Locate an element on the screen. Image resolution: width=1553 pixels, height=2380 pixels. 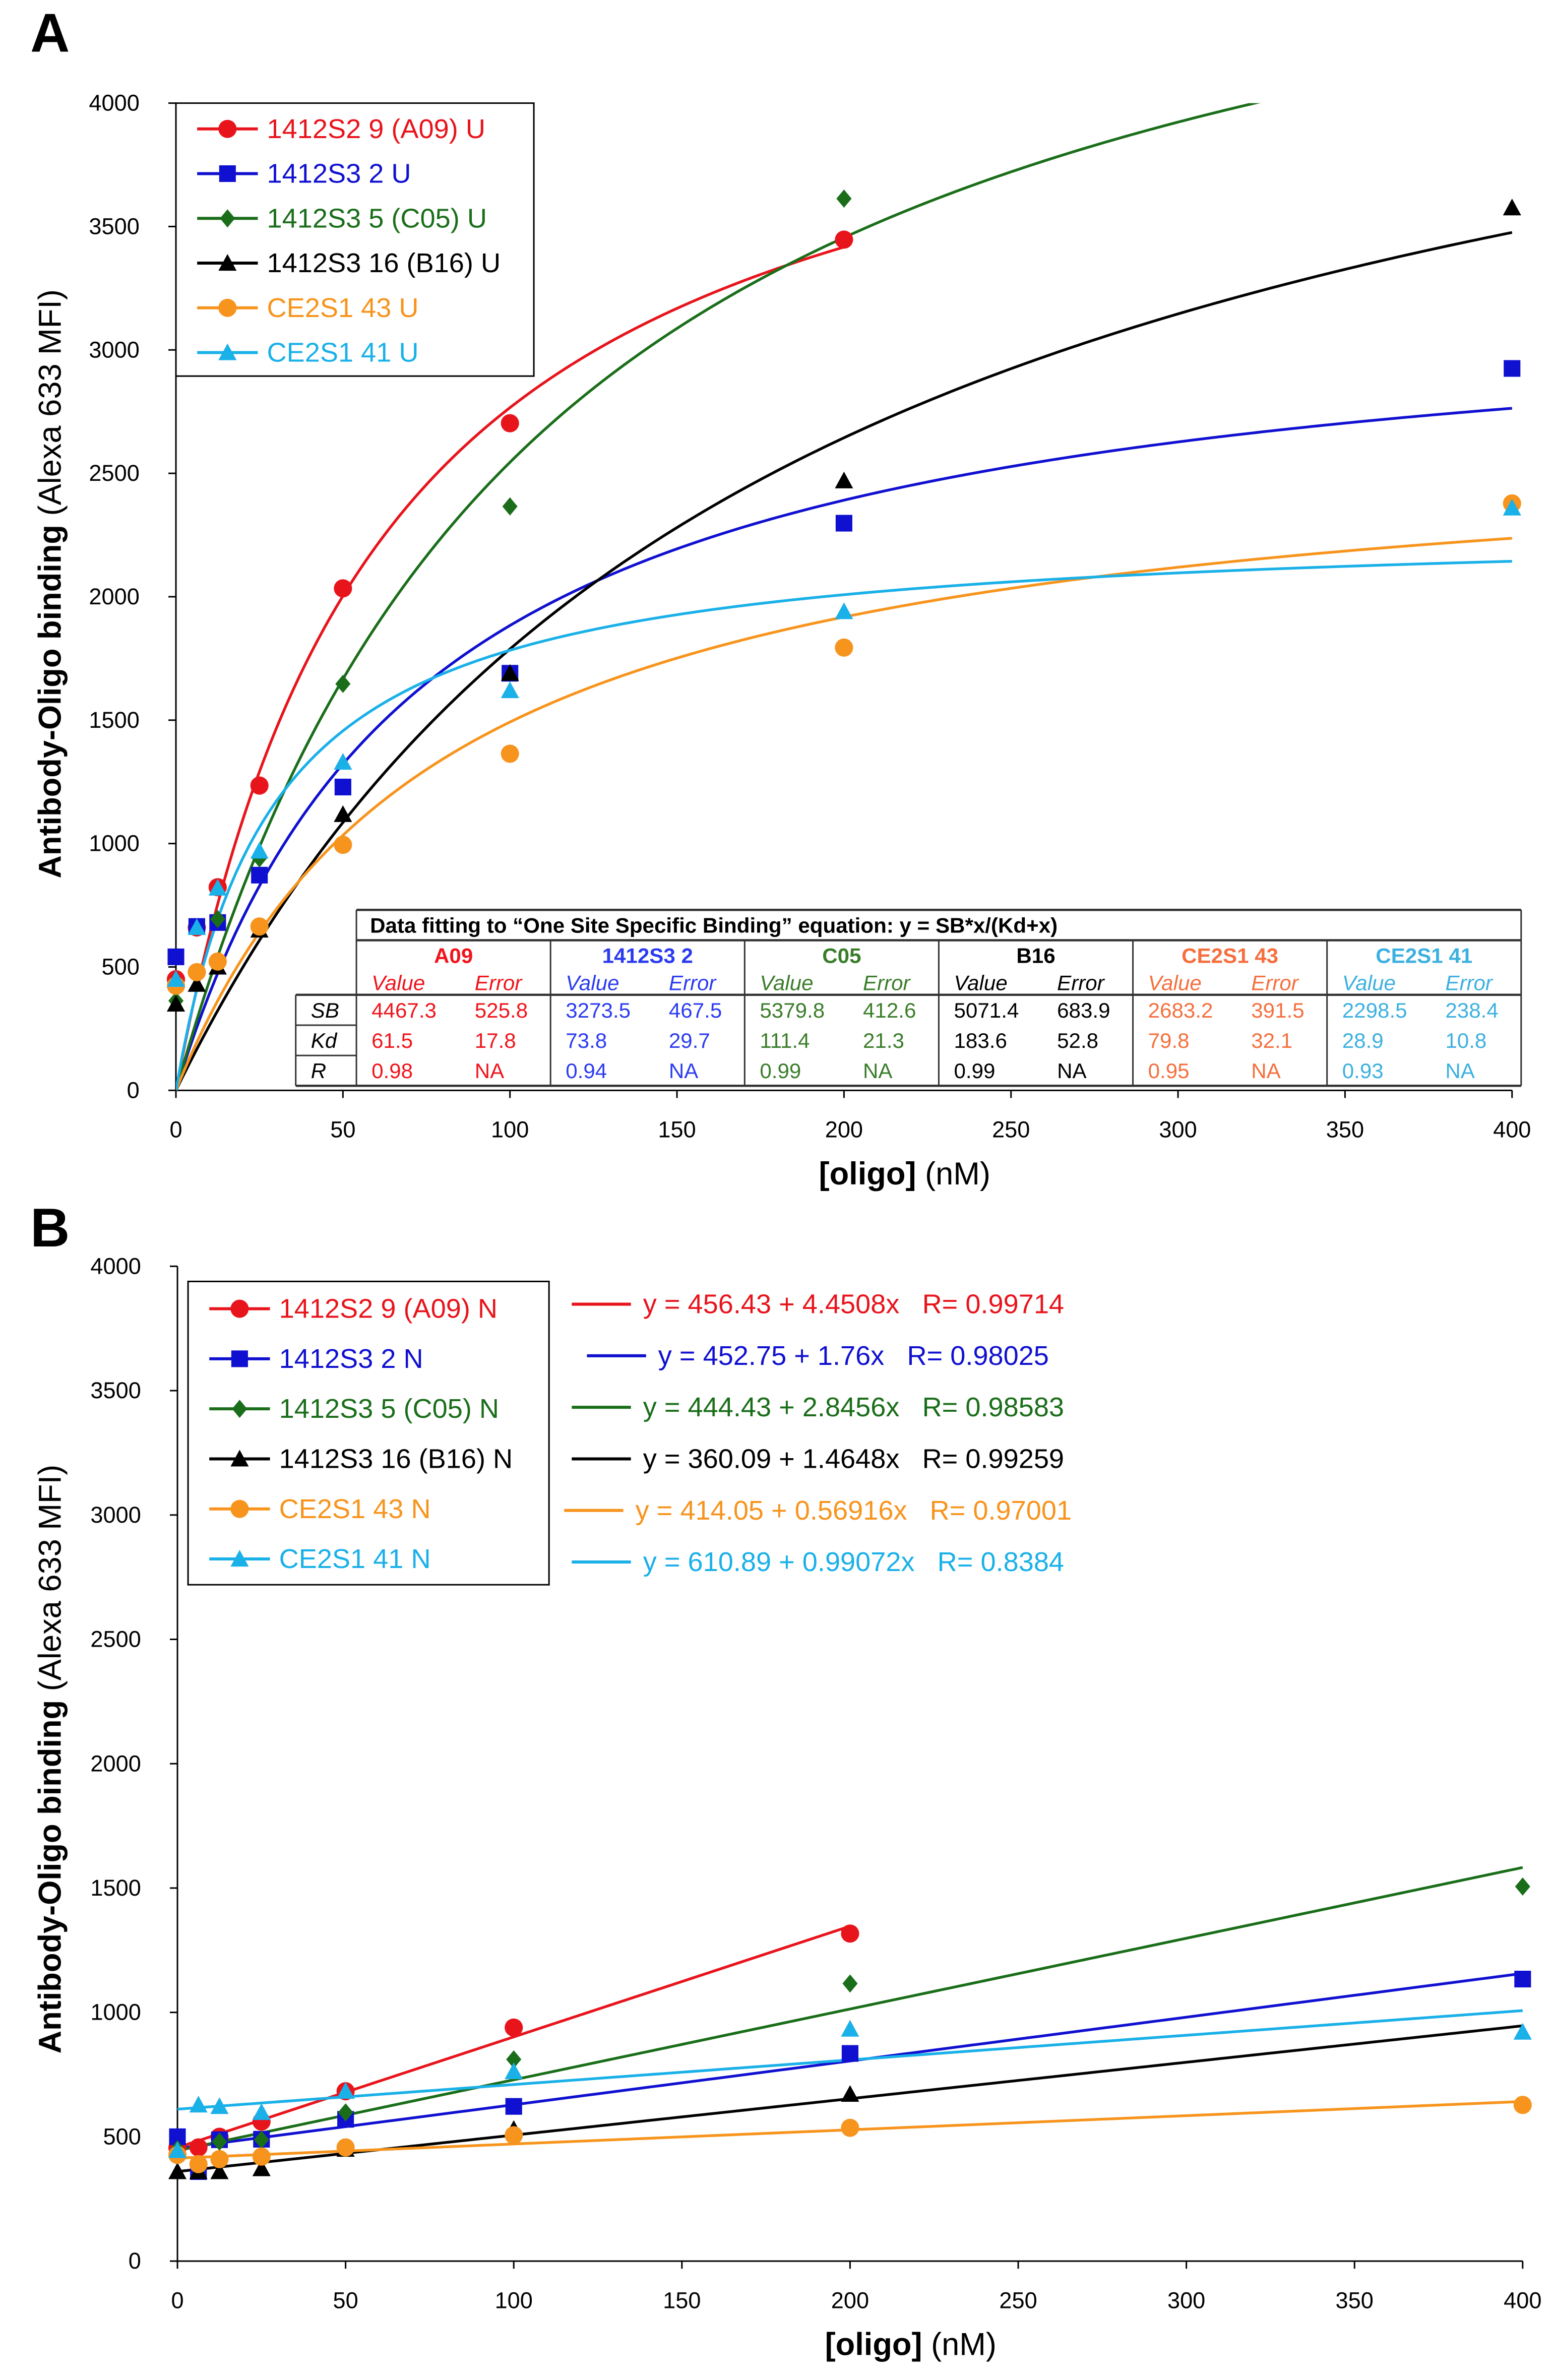
legend-label: 1412S3 5 (C05) N is located at coordinates (389, 1409).